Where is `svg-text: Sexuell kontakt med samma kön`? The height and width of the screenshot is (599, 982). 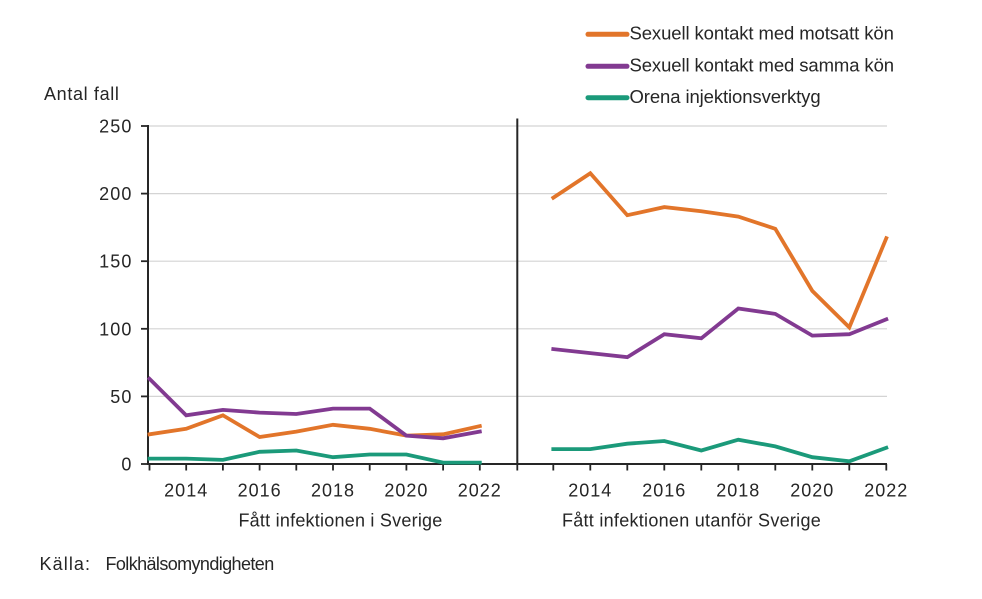 svg-text: Sexuell kontakt med samma kön is located at coordinates (762, 65).